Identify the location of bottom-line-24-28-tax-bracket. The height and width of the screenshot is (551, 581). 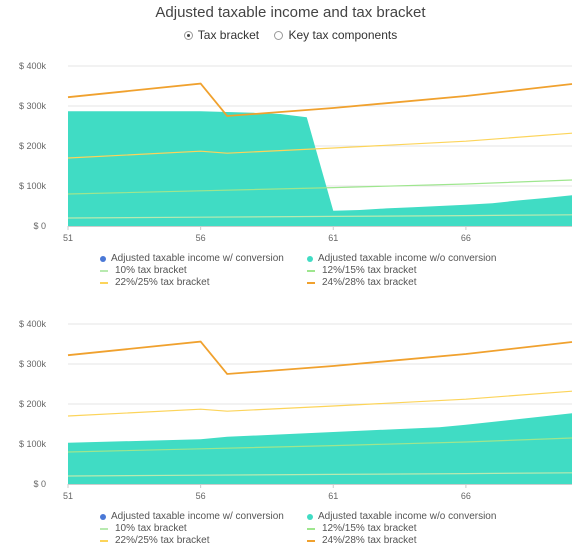
(320, 357).